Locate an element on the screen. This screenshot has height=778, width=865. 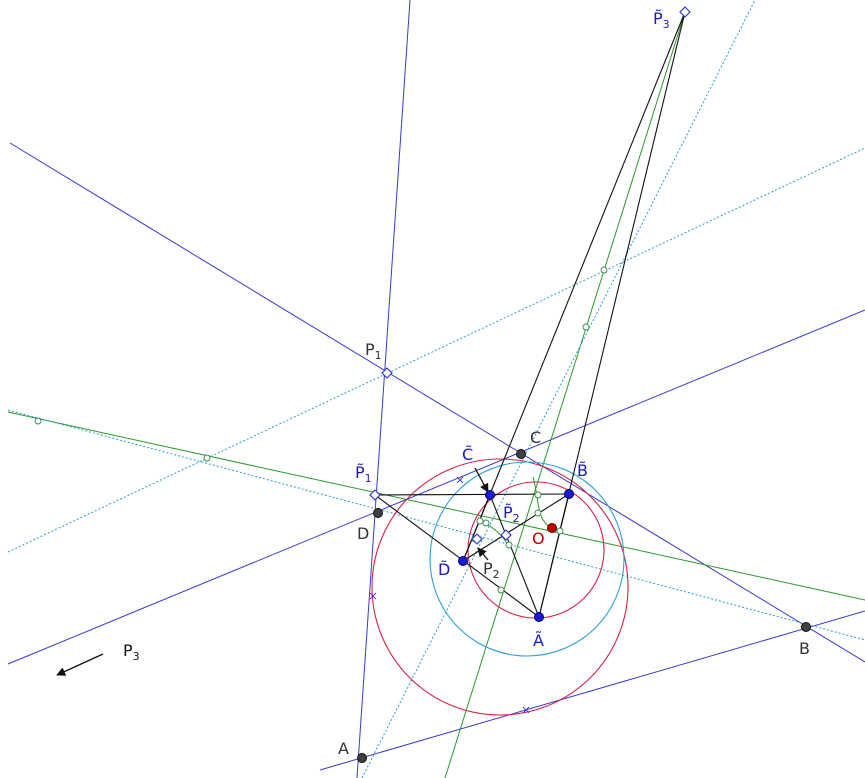
label-Pt3-sub: 3 is located at coordinates (666, 24).